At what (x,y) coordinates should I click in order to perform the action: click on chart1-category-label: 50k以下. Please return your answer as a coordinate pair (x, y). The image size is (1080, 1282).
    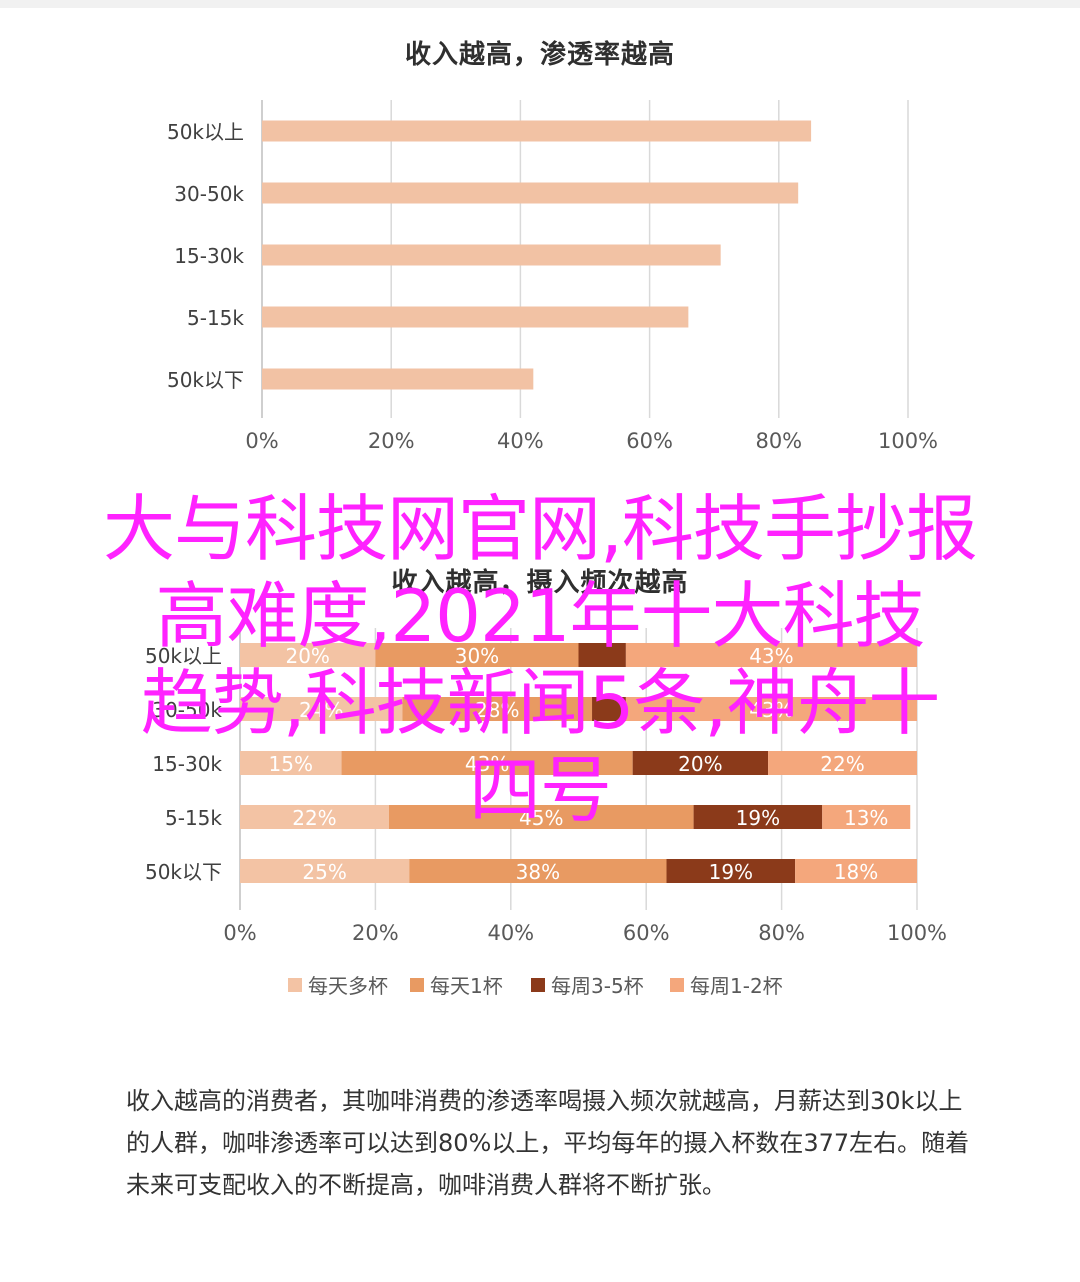
    Looking at the image, I should click on (205, 380).